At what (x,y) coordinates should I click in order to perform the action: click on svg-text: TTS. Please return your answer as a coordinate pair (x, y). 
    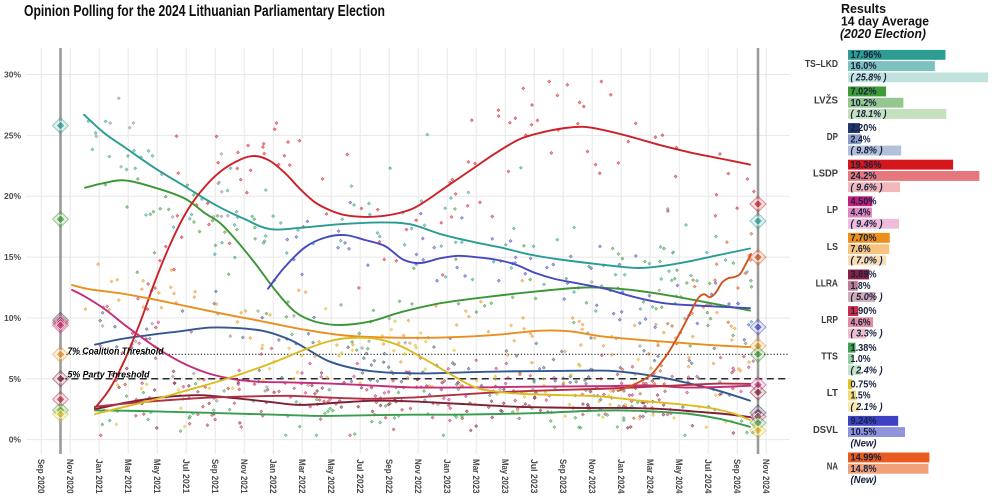
    Looking at the image, I should click on (829, 357).